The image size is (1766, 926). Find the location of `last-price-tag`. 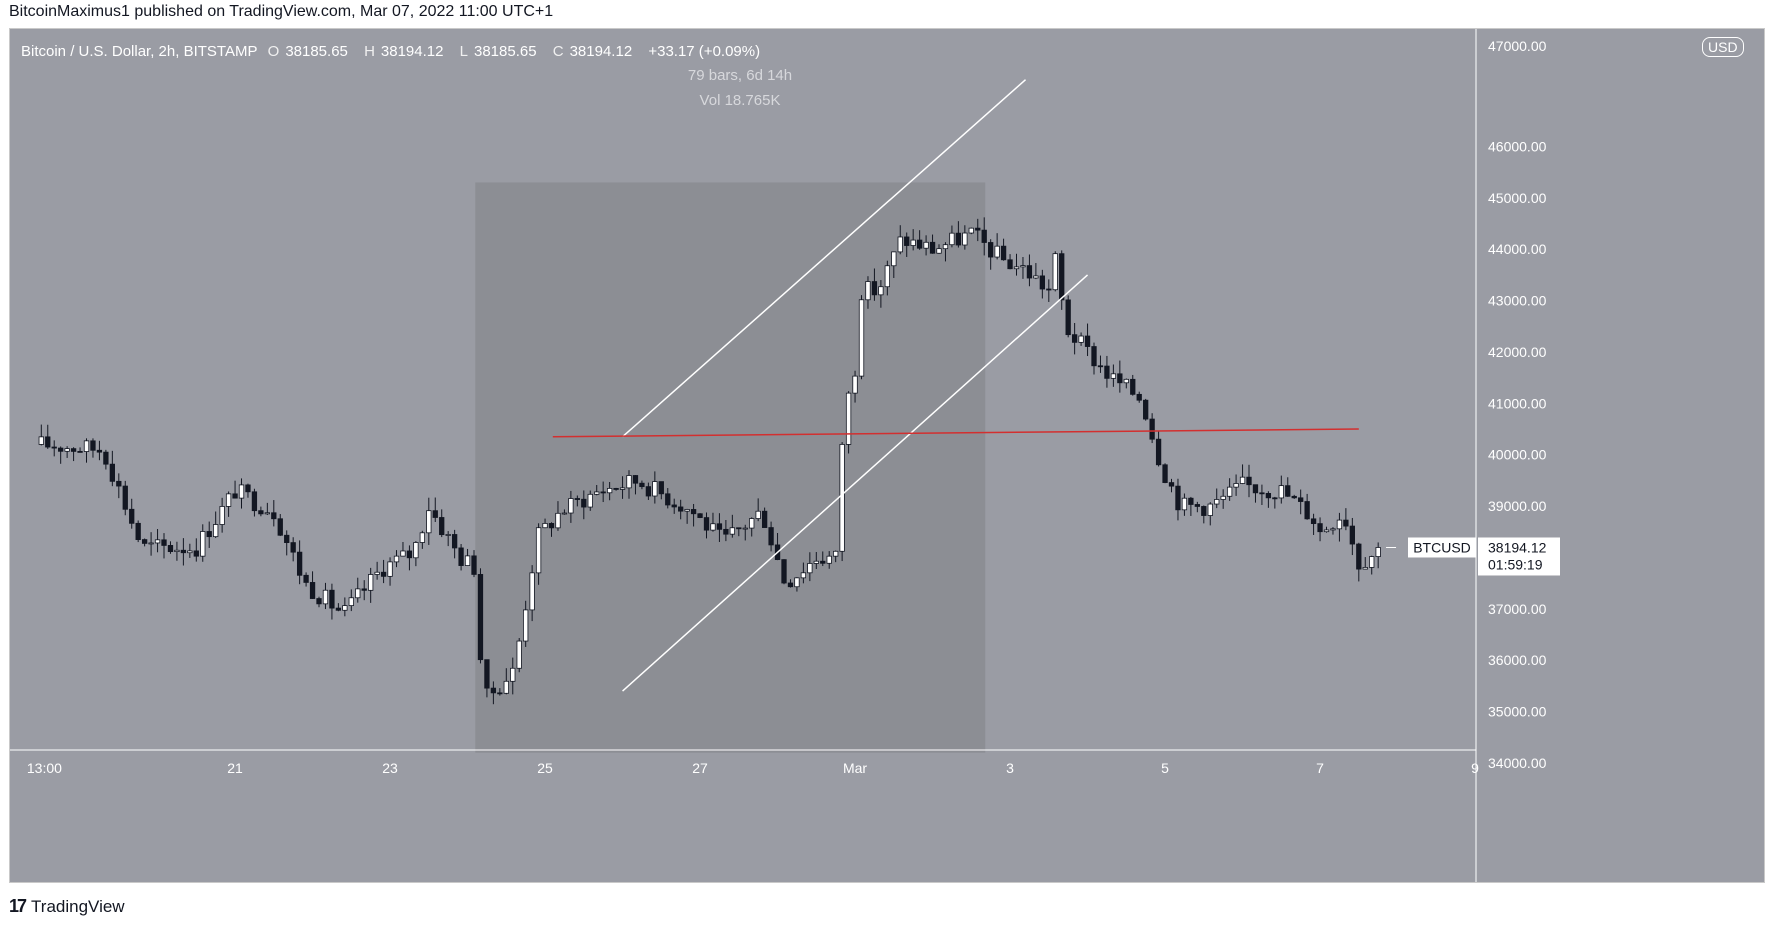

last-price-tag is located at coordinates (1519, 556).